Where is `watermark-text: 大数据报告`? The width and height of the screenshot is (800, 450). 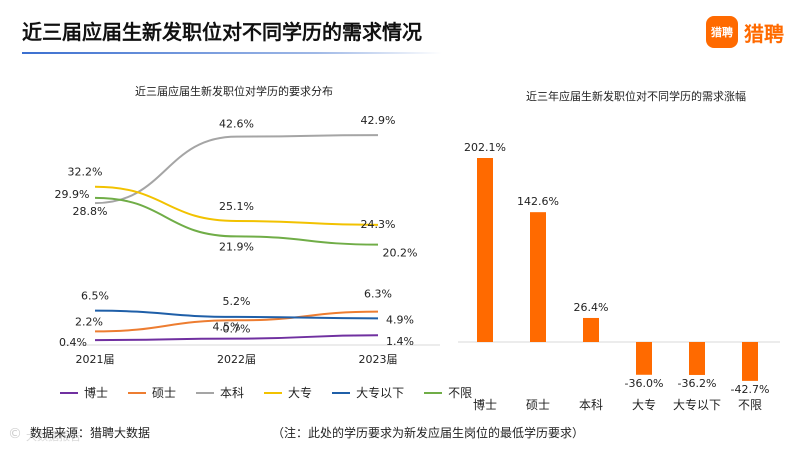 watermark-text: 大数据报告 is located at coordinates (53, 436).